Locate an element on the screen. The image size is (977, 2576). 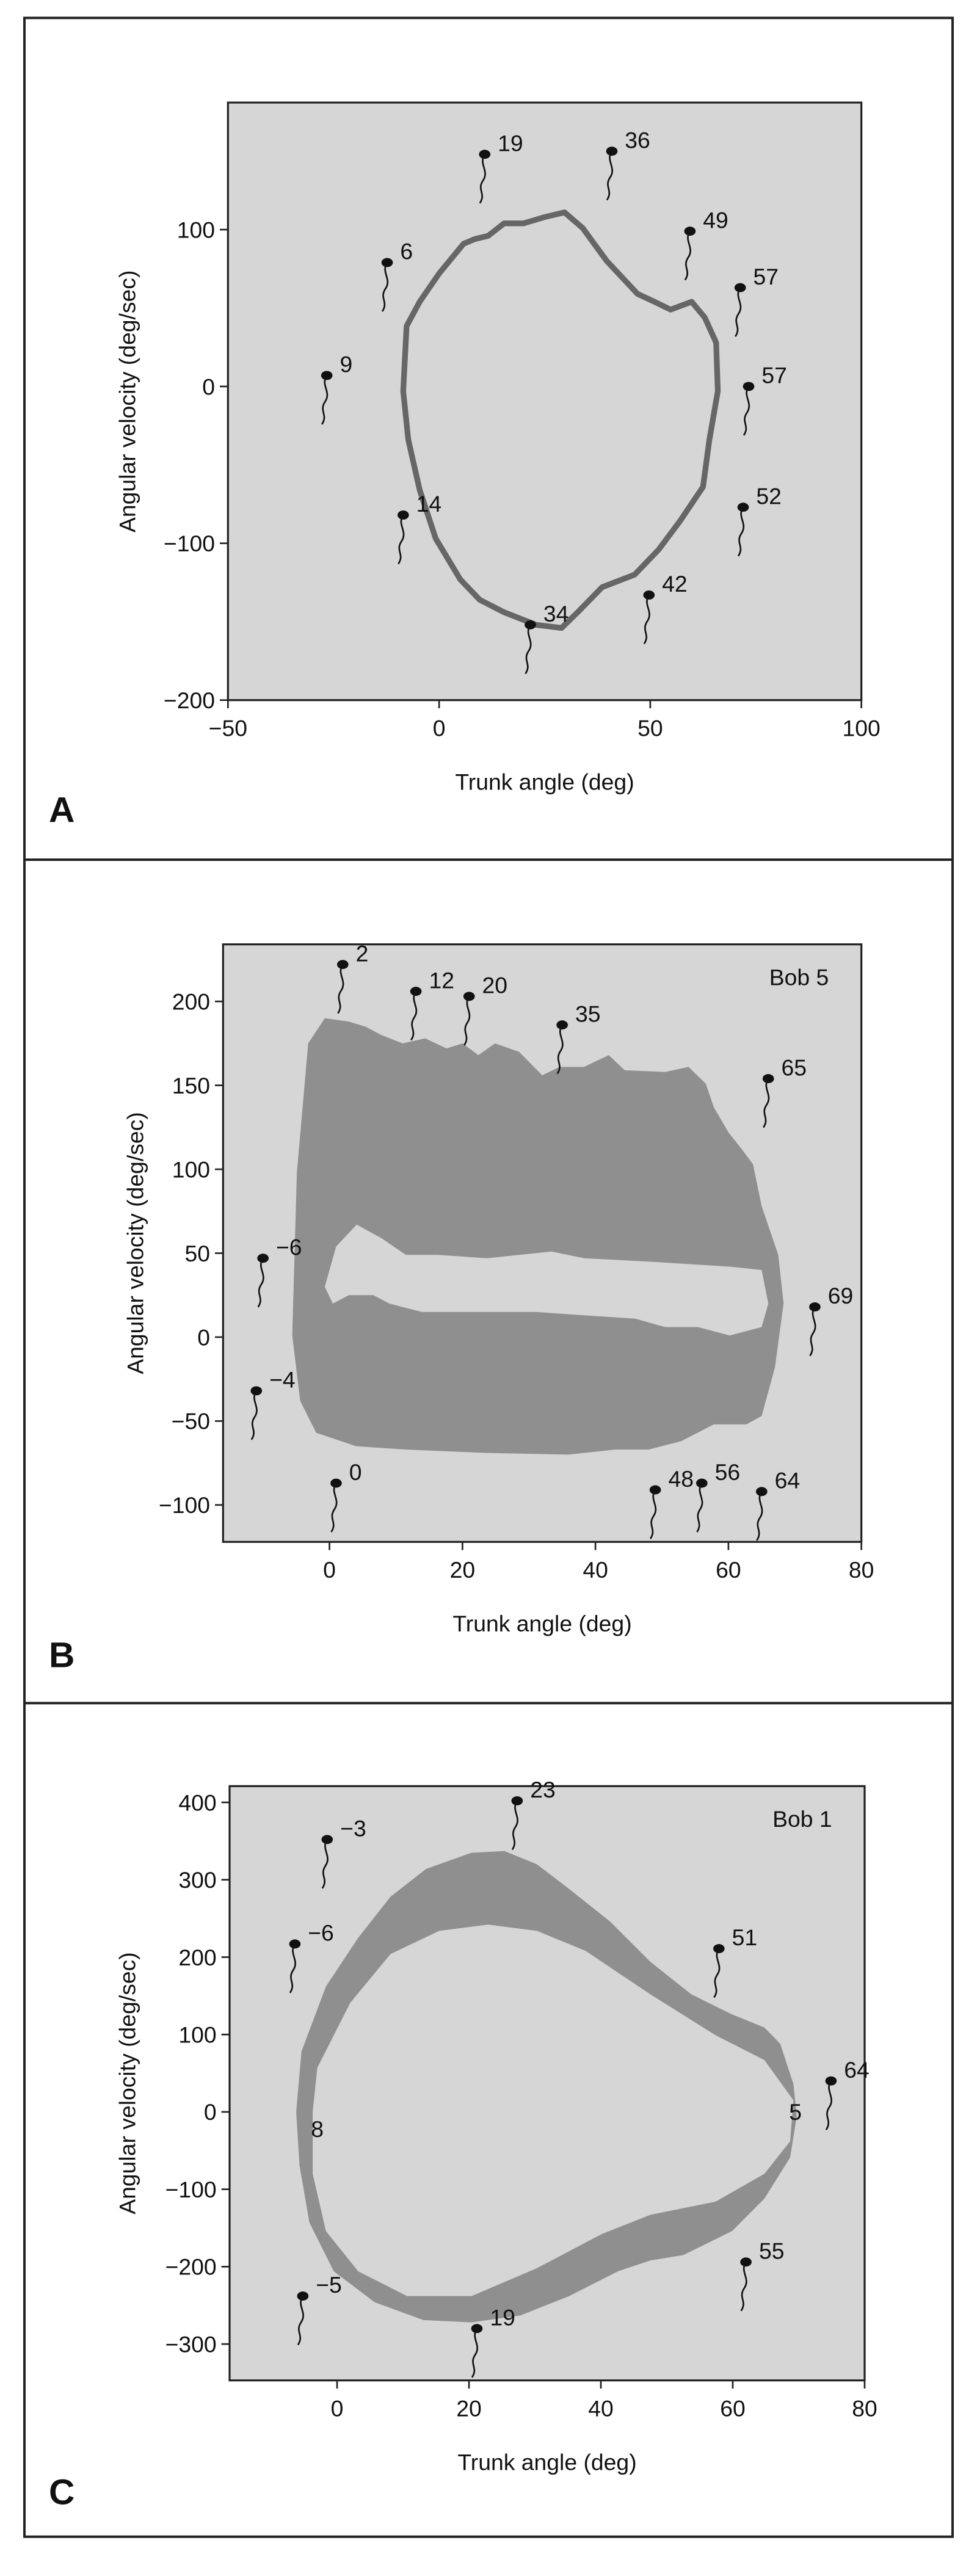
marker-label: 14 is located at coordinates (429, 504).